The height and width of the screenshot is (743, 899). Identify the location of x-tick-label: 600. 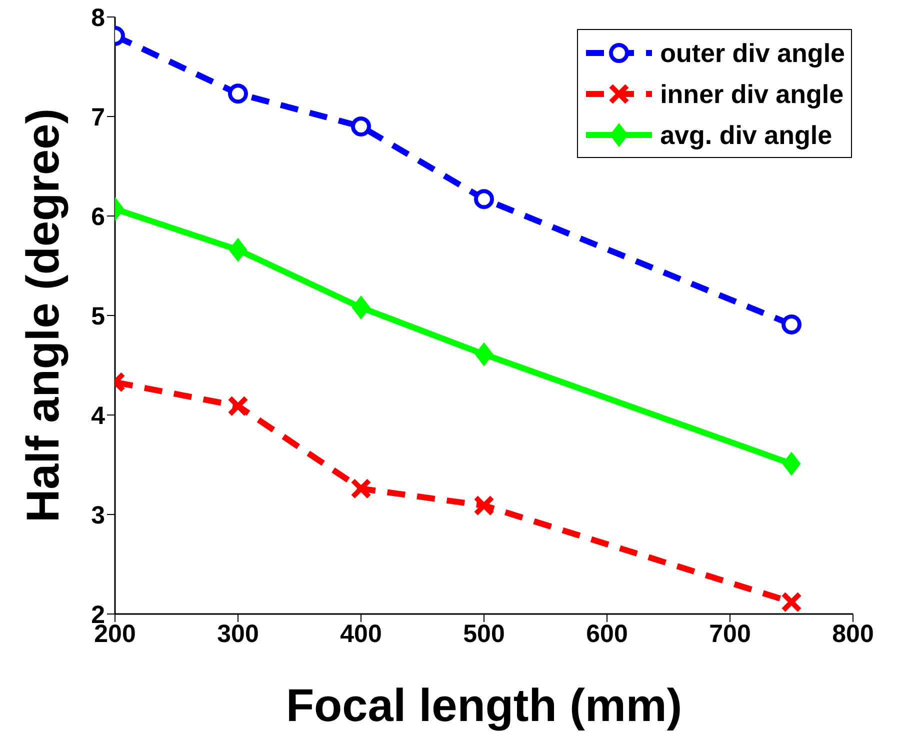
(607, 634).